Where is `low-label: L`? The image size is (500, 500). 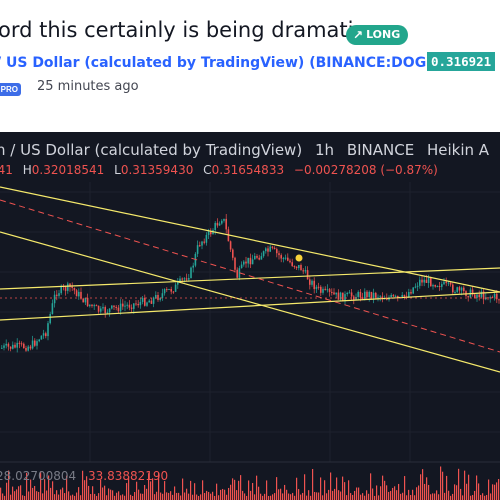 low-label: L is located at coordinates (117, 170).